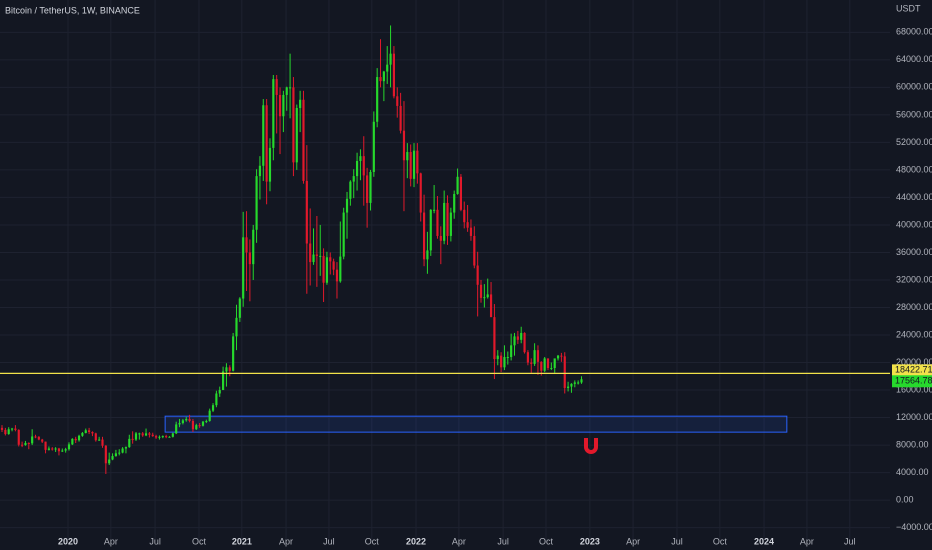 This screenshot has width=932, height=550. Describe the element at coordinates (914, 142) in the screenshot. I see `y-tick-label: 52000.00` at that location.